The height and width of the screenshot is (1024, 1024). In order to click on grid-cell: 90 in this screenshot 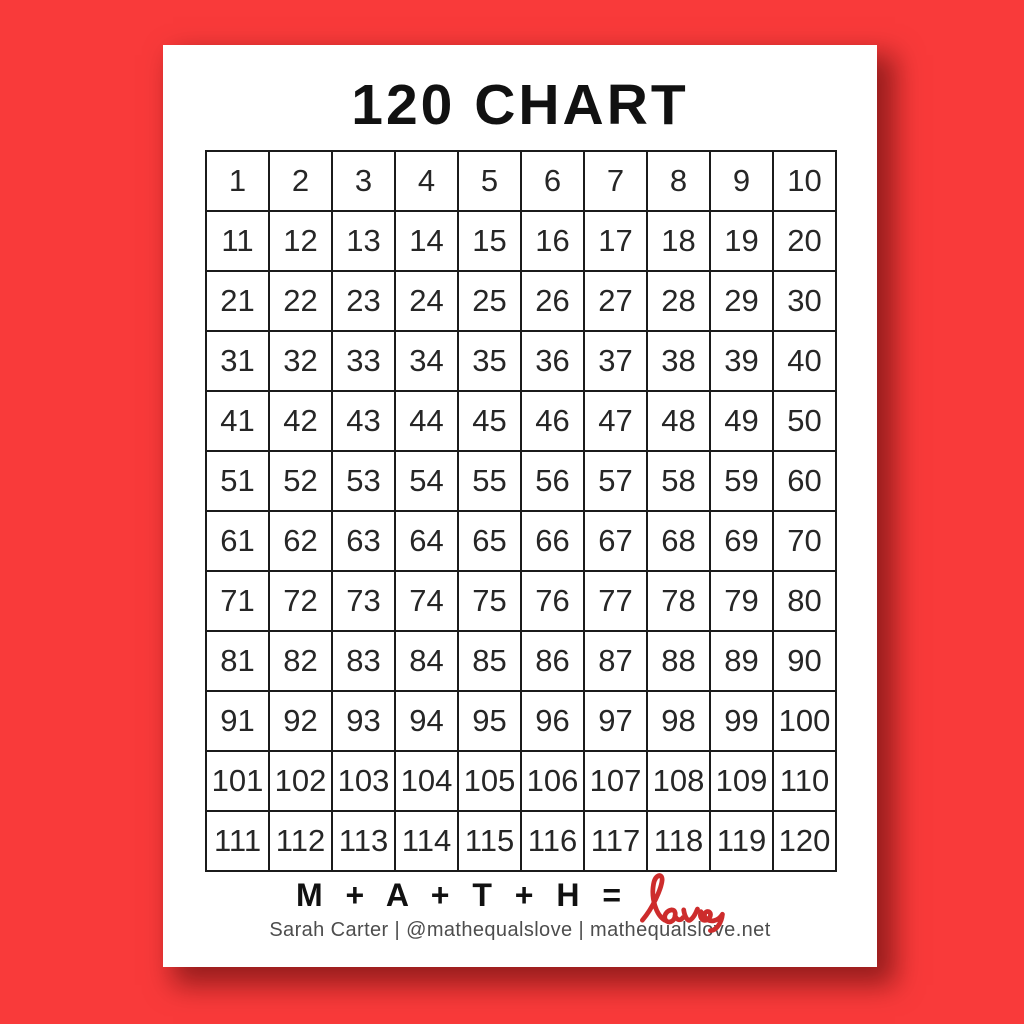, I will do `click(804, 661)`.